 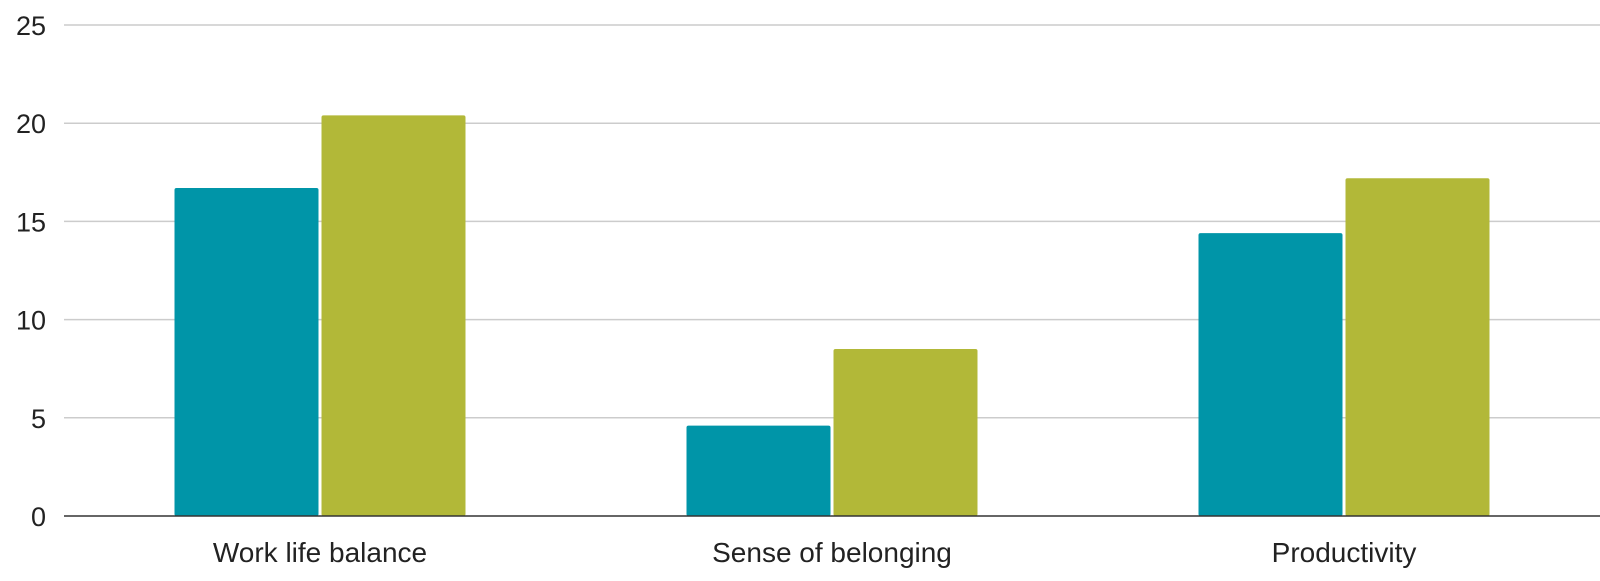 I want to click on x-category-label: Work life balance, so click(x=320, y=552).